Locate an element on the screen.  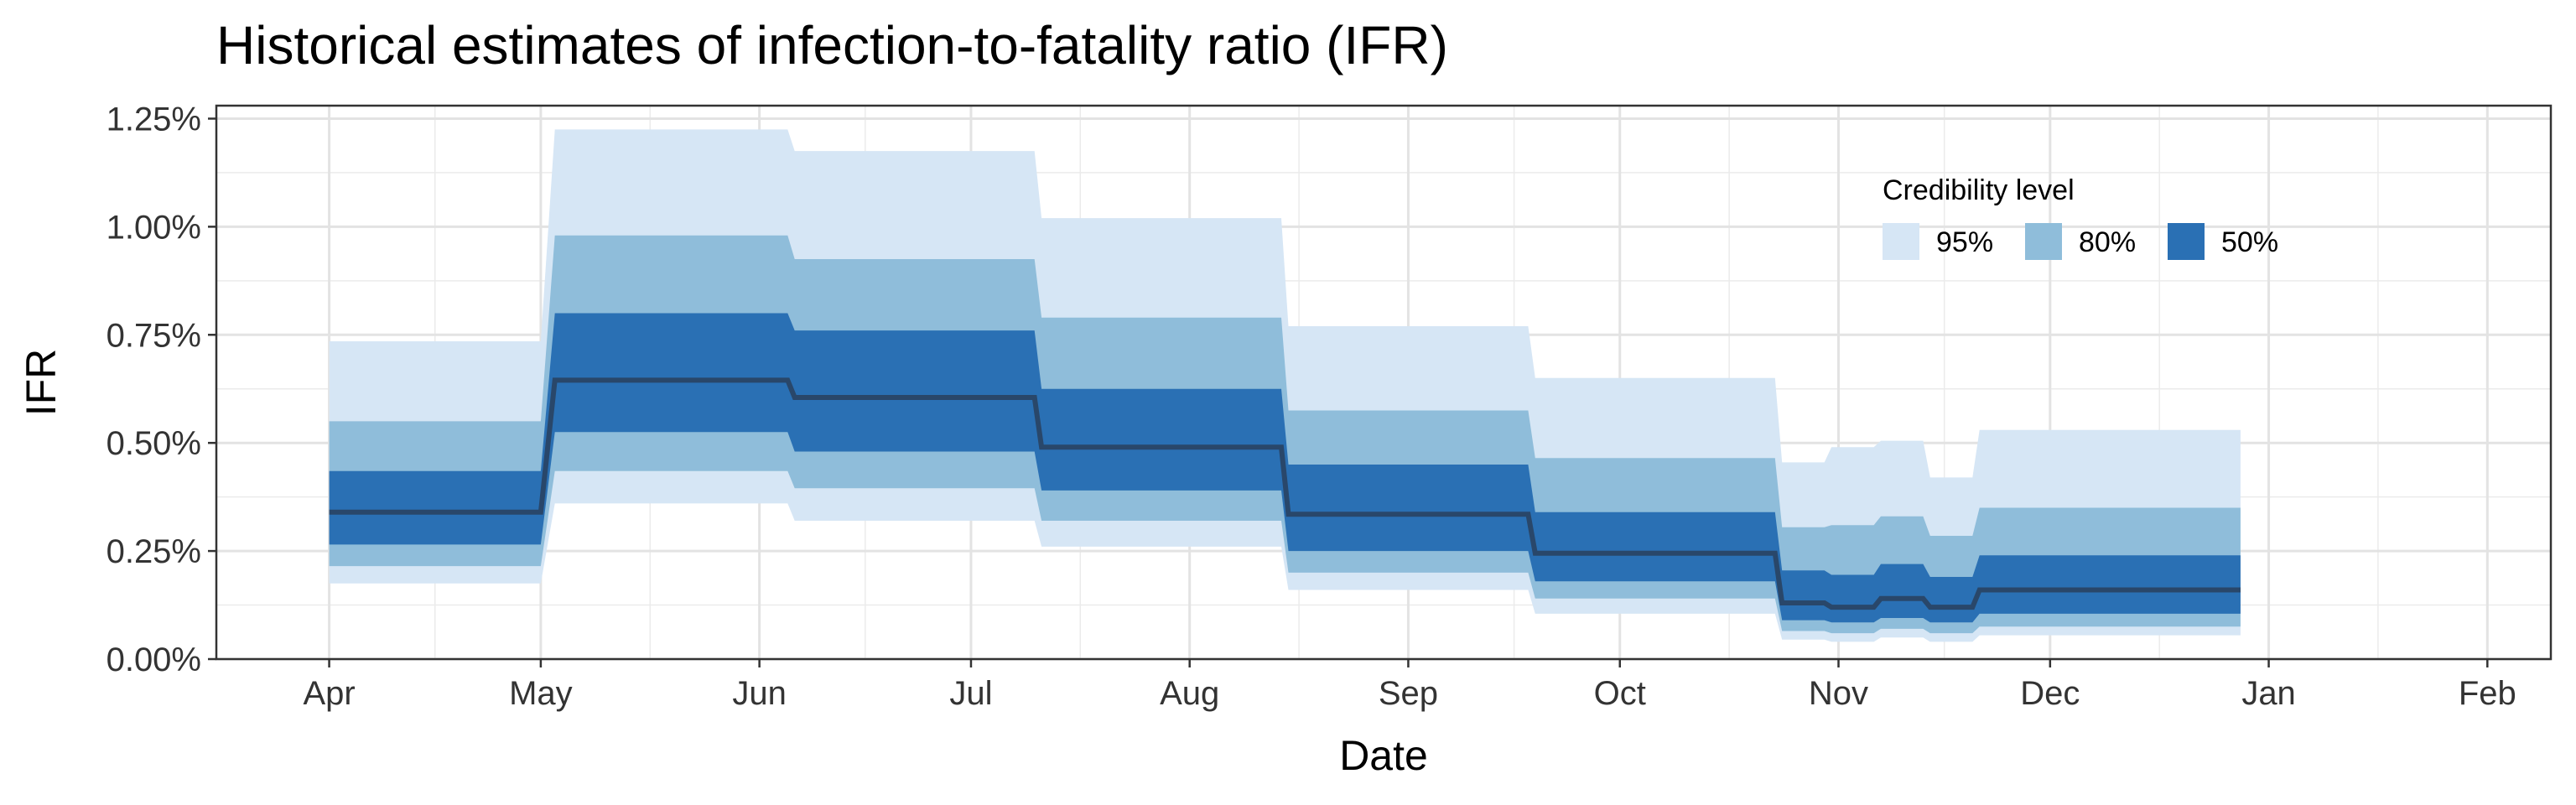
x-tick-label: Jul is located at coordinates (970, 693).